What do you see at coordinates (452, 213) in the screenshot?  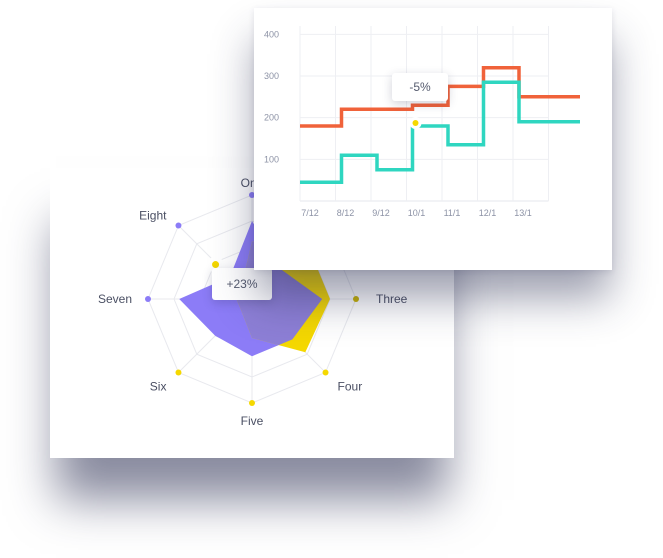 I see `x-tick-label: 11/1` at bounding box center [452, 213].